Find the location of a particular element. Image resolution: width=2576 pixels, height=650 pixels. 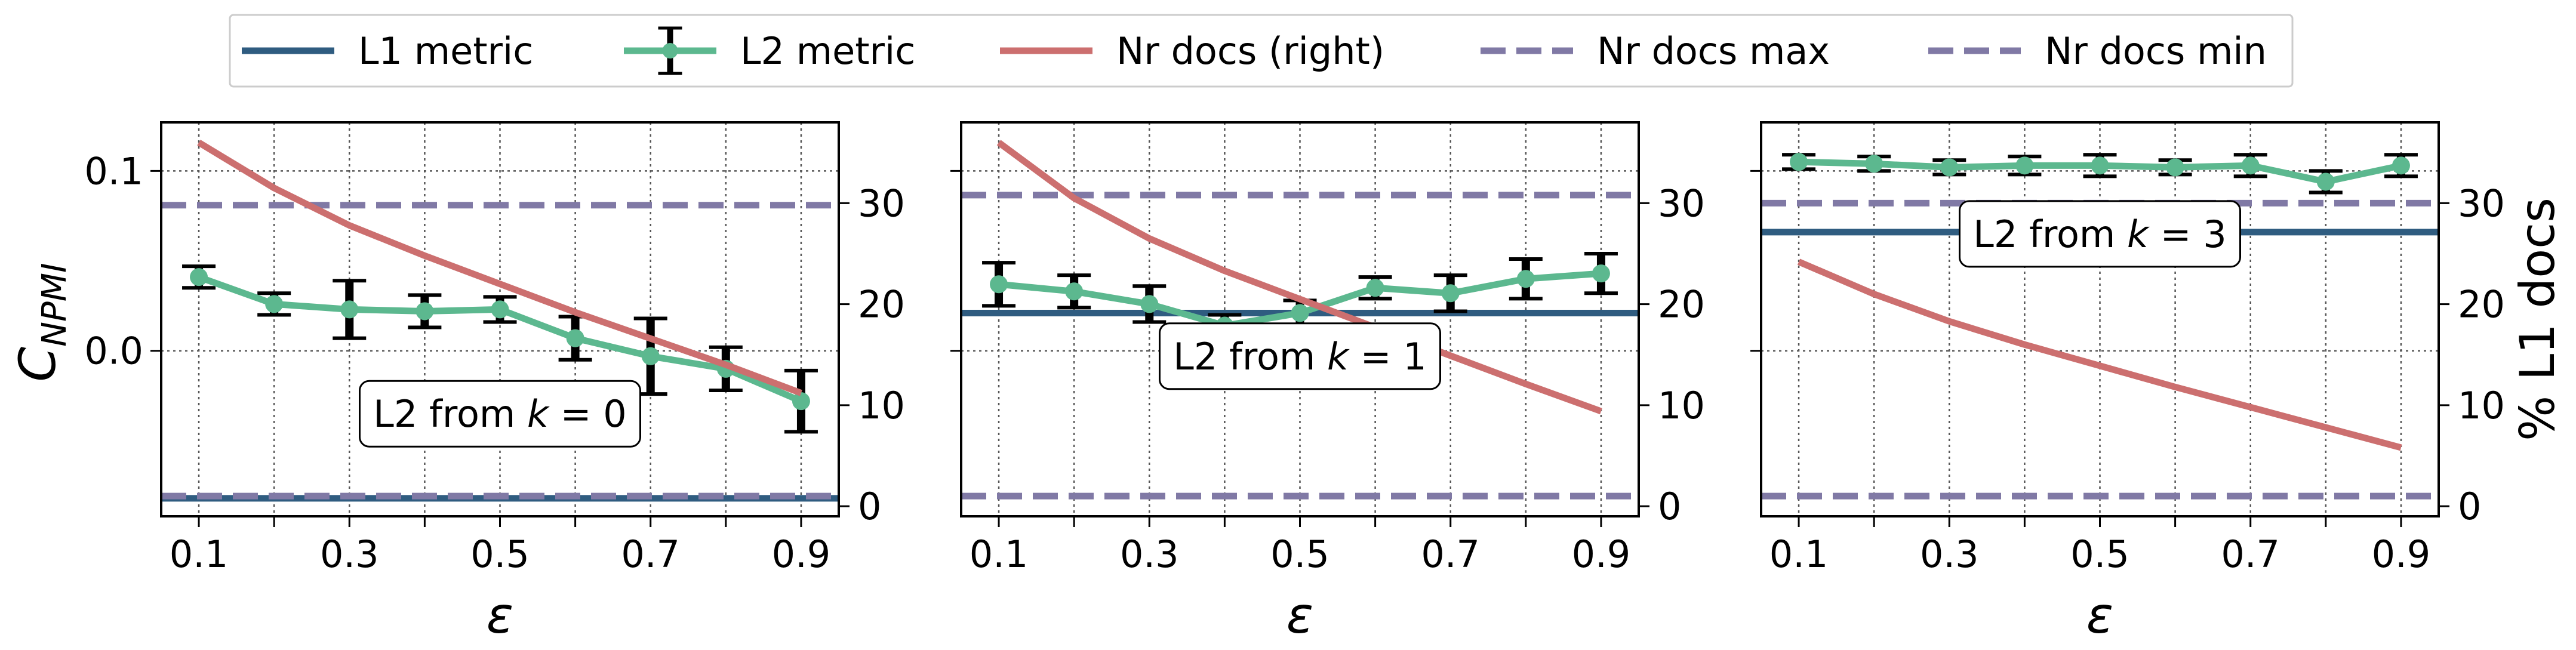

annotation-label: L2 from k = 0 is located at coordinates (499, 414).